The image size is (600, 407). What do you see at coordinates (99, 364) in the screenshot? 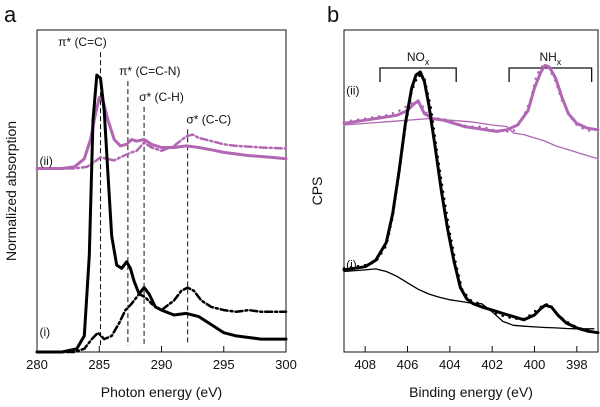
I see `x-tick-label: 285` at bounding box center [99, 364].